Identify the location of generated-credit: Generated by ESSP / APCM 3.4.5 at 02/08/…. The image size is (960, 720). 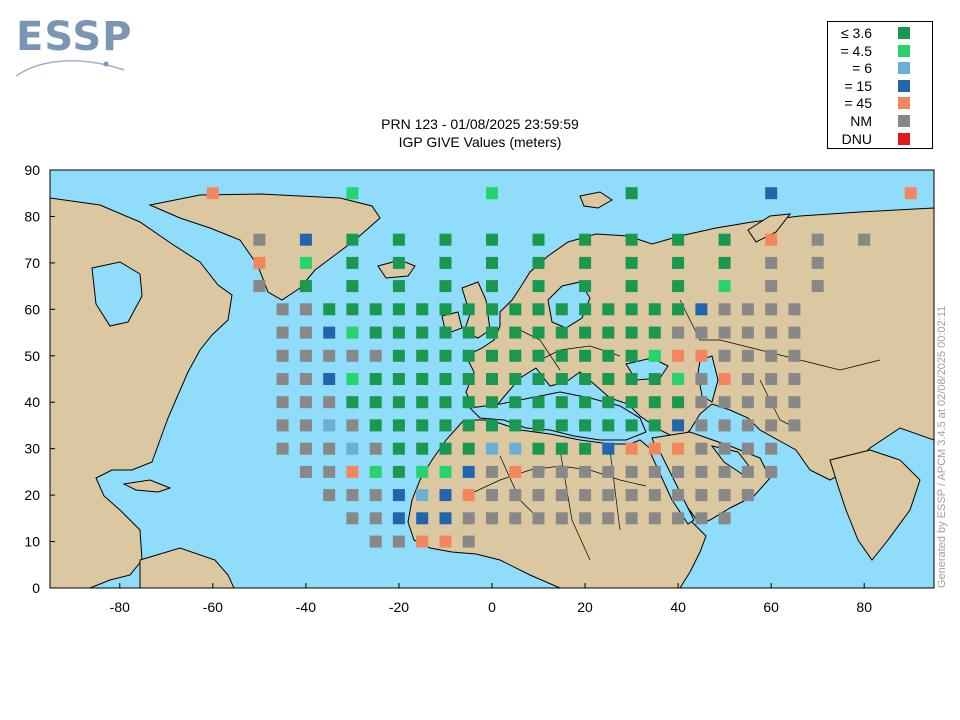
(942, 446).